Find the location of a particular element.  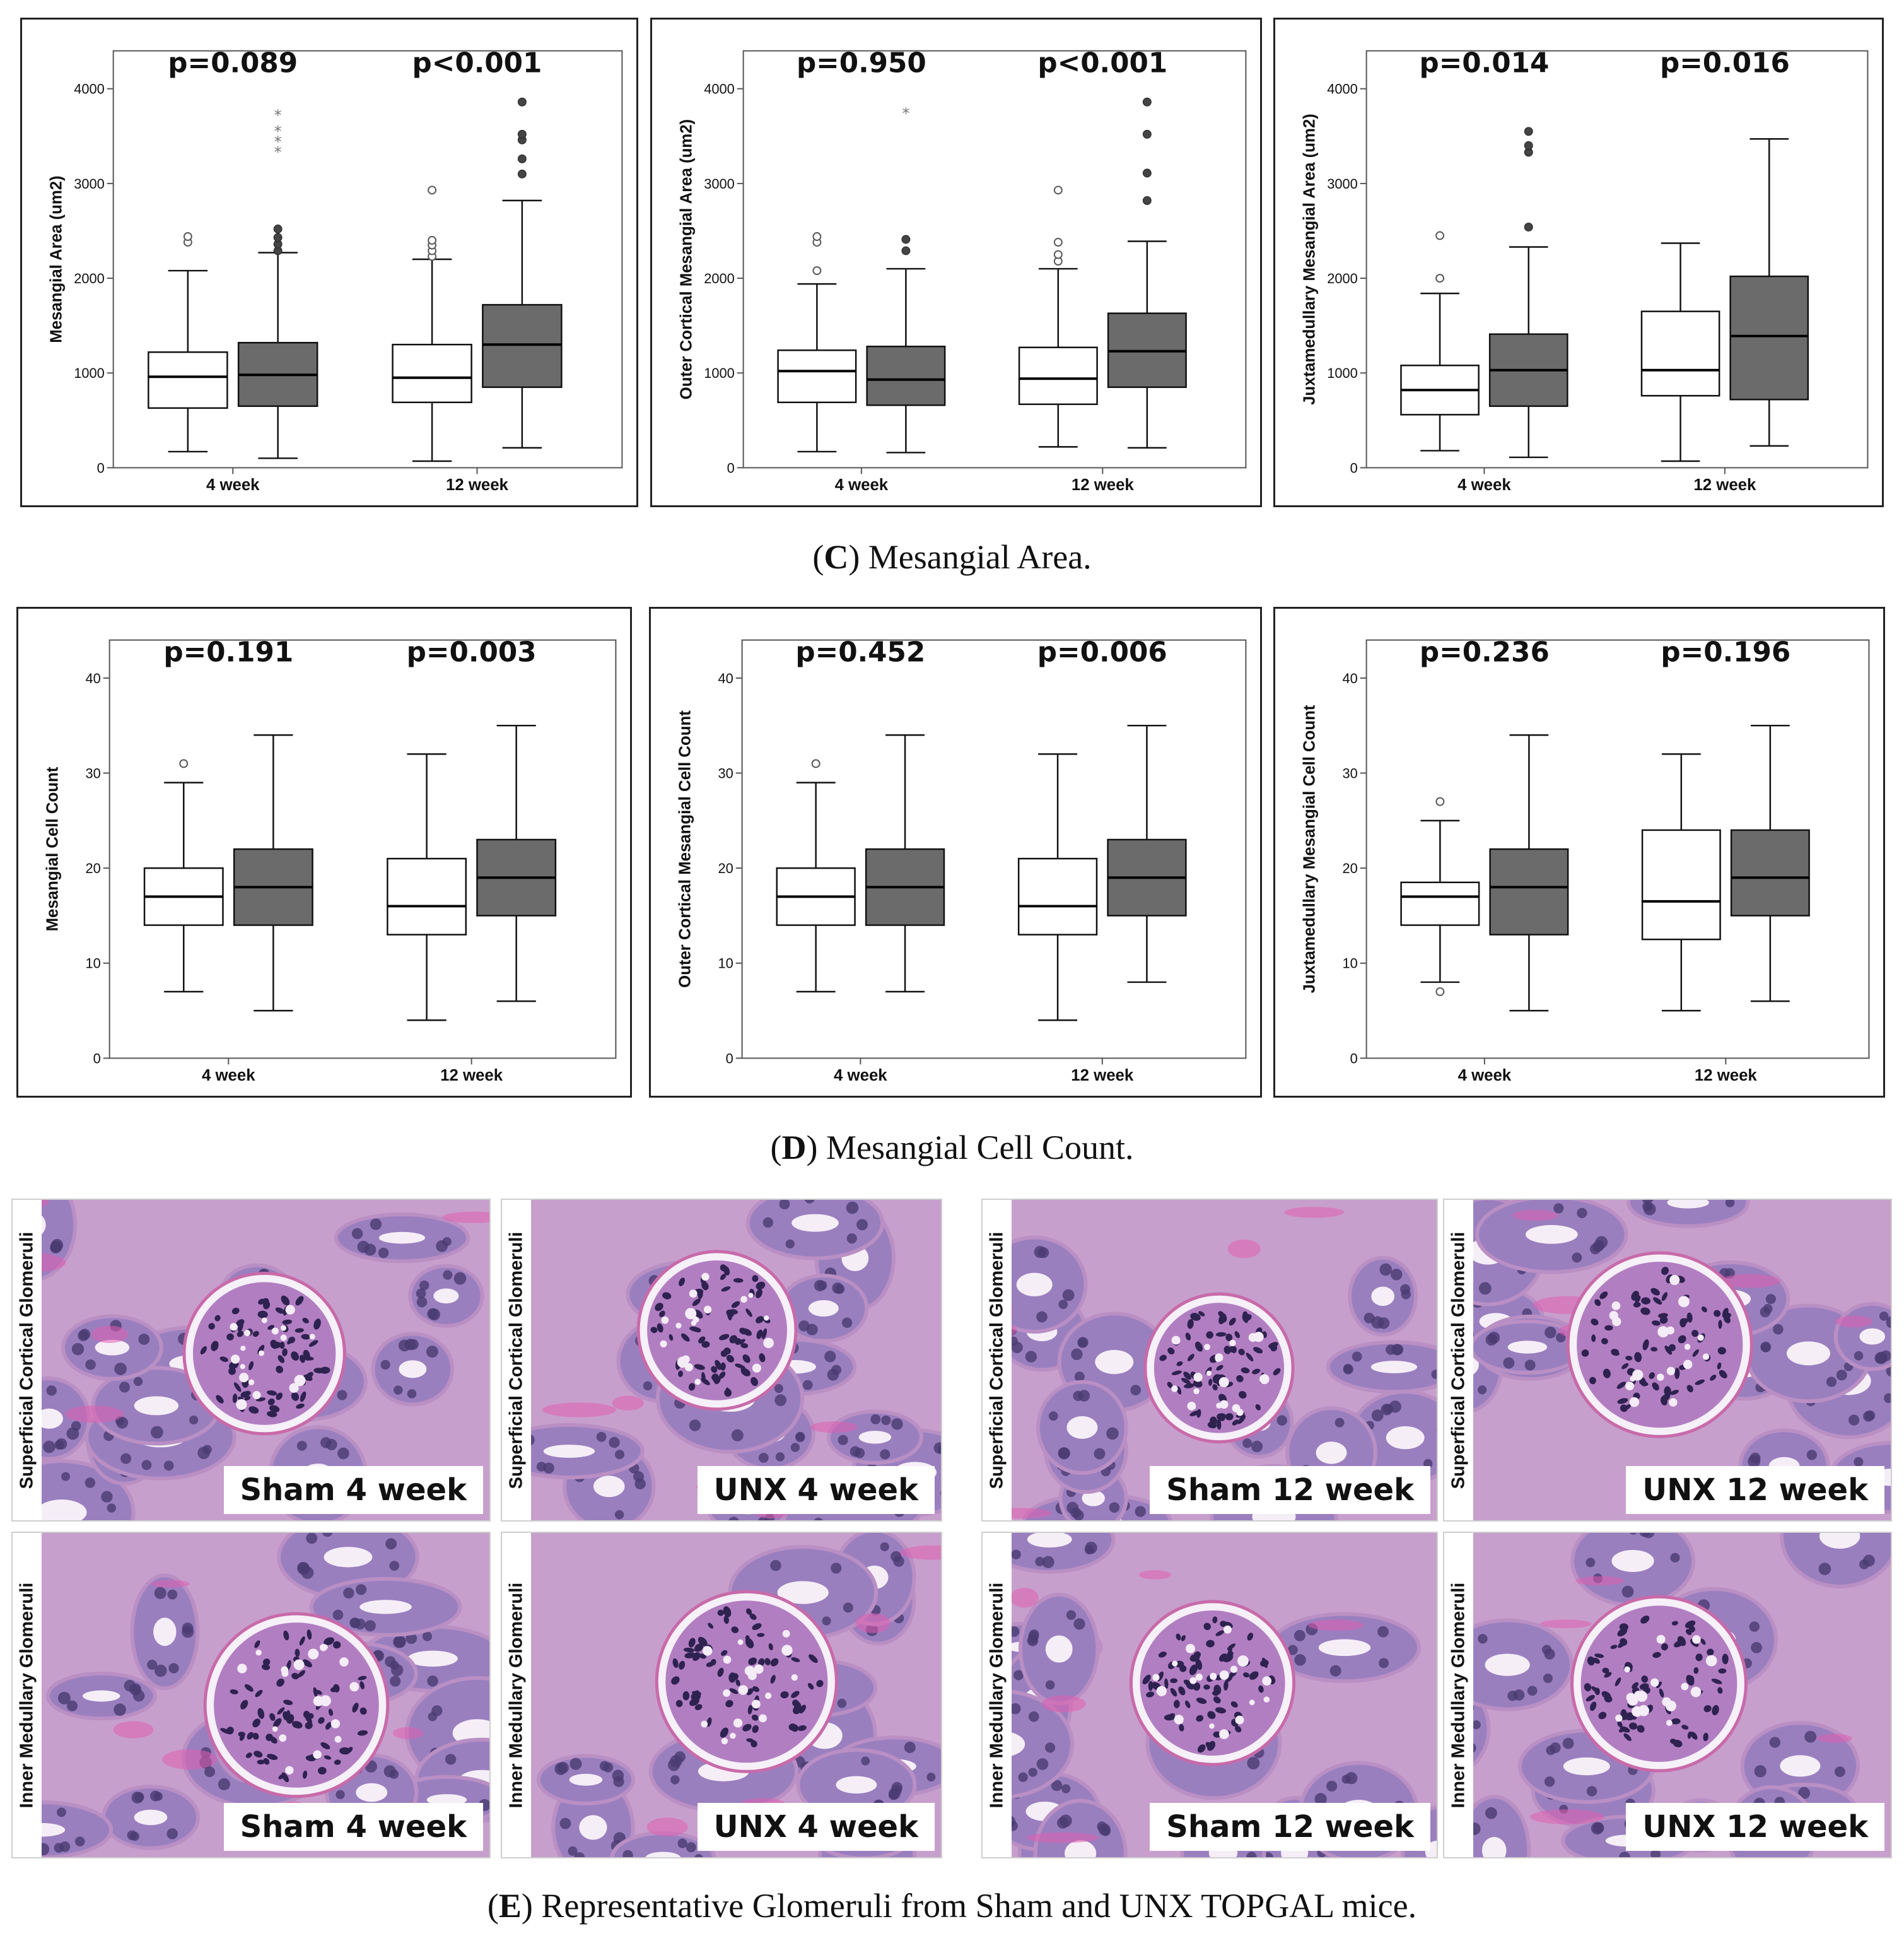

p-value-label: p=0.014 is located at coordinates (1484, 63).